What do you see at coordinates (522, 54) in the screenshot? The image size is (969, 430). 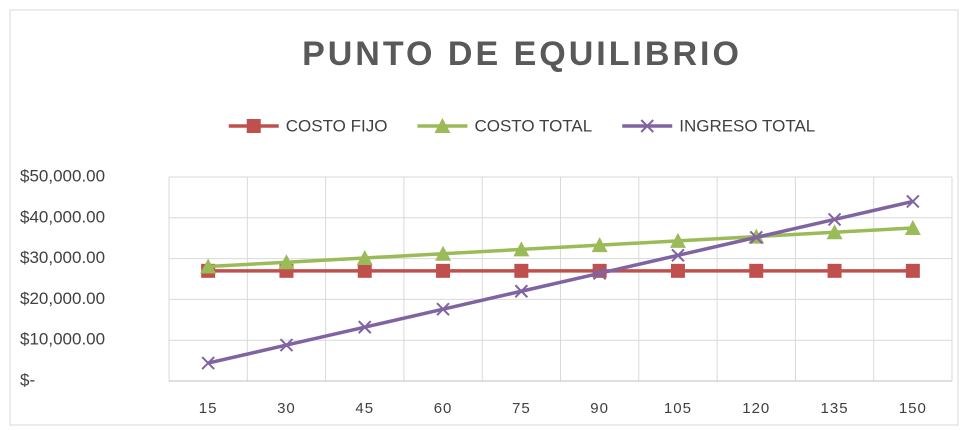 I see `chart-title: PUNTO DE EQUILIBRIO` at bounding box center [522, 54].